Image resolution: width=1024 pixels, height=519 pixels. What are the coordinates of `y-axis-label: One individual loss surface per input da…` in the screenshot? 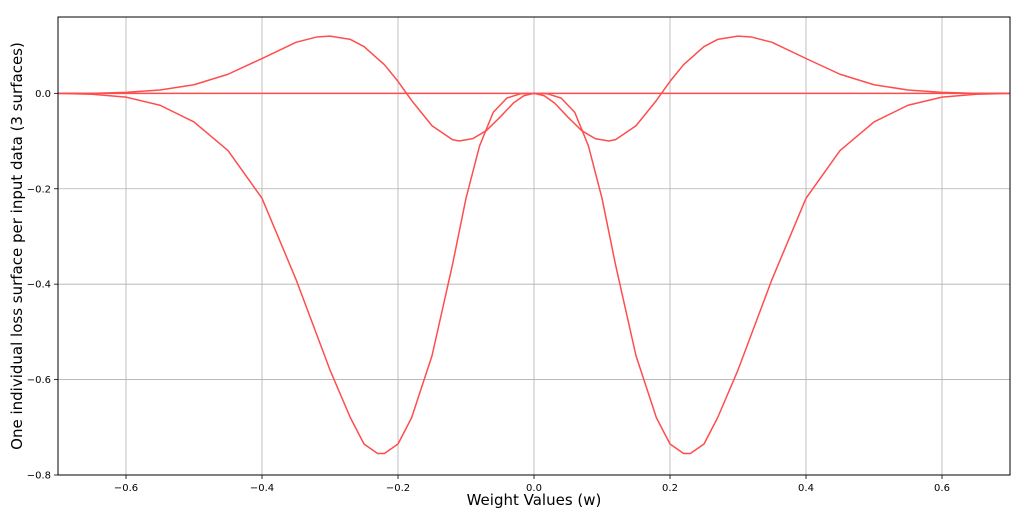 It's located at (17, 246).